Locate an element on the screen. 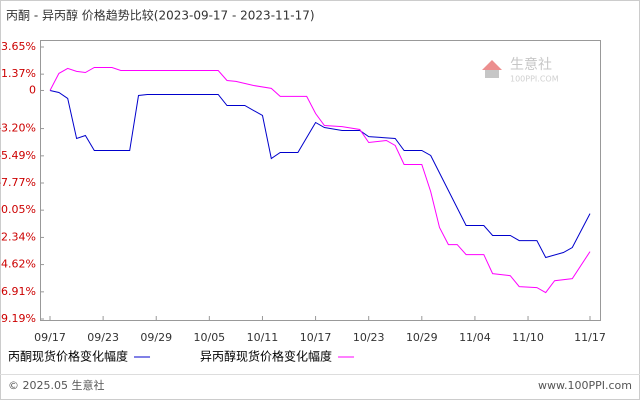 The image size is (640, 400). x-tick-label: 09/23 is located at coordinates (103, 337).